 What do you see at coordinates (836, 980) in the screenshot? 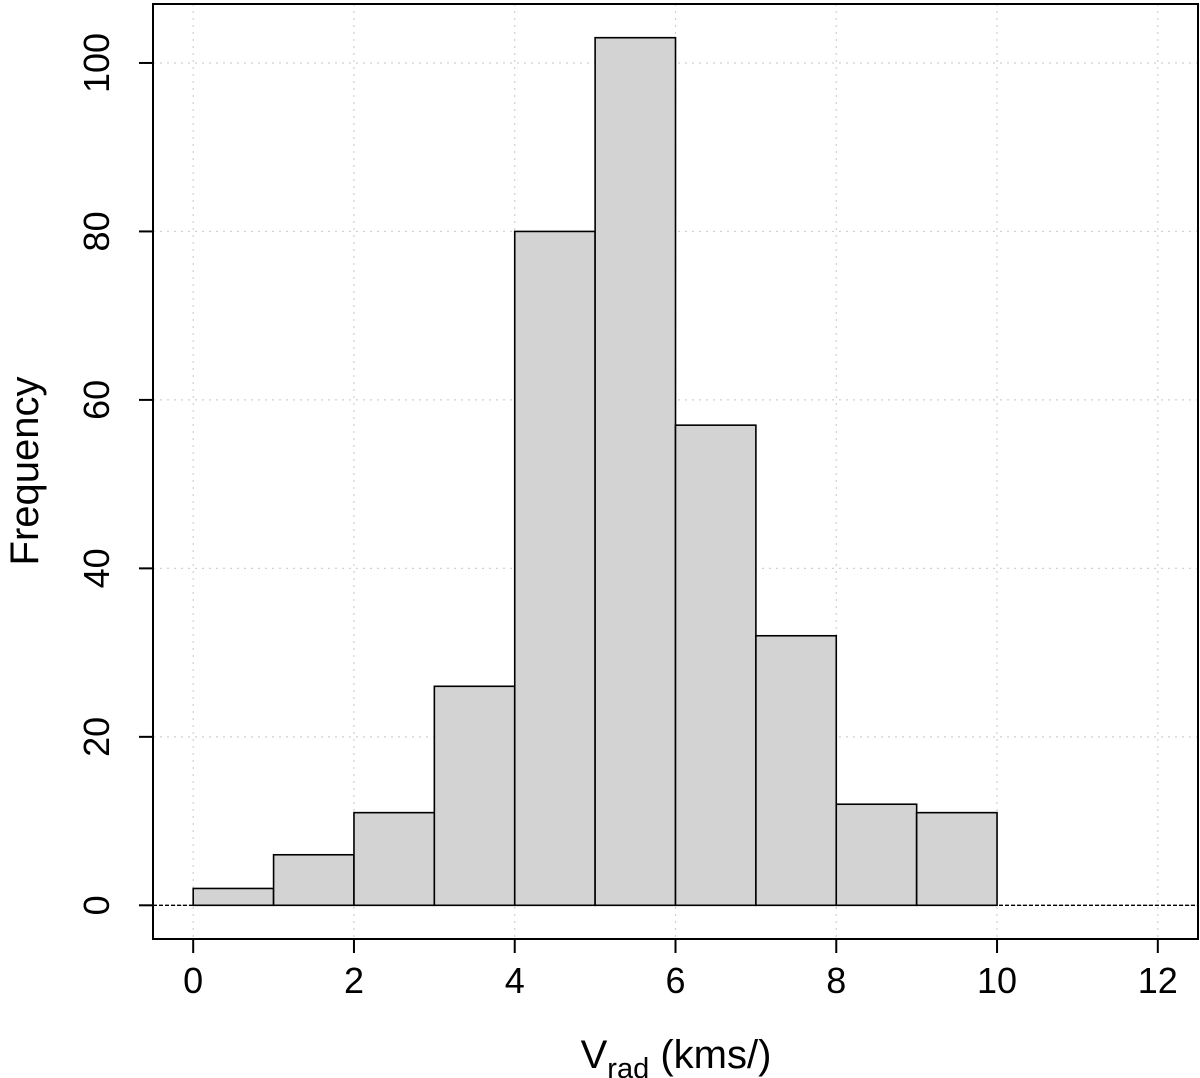
I see `x-tick-label: 8` at bounding box center [836, 980].